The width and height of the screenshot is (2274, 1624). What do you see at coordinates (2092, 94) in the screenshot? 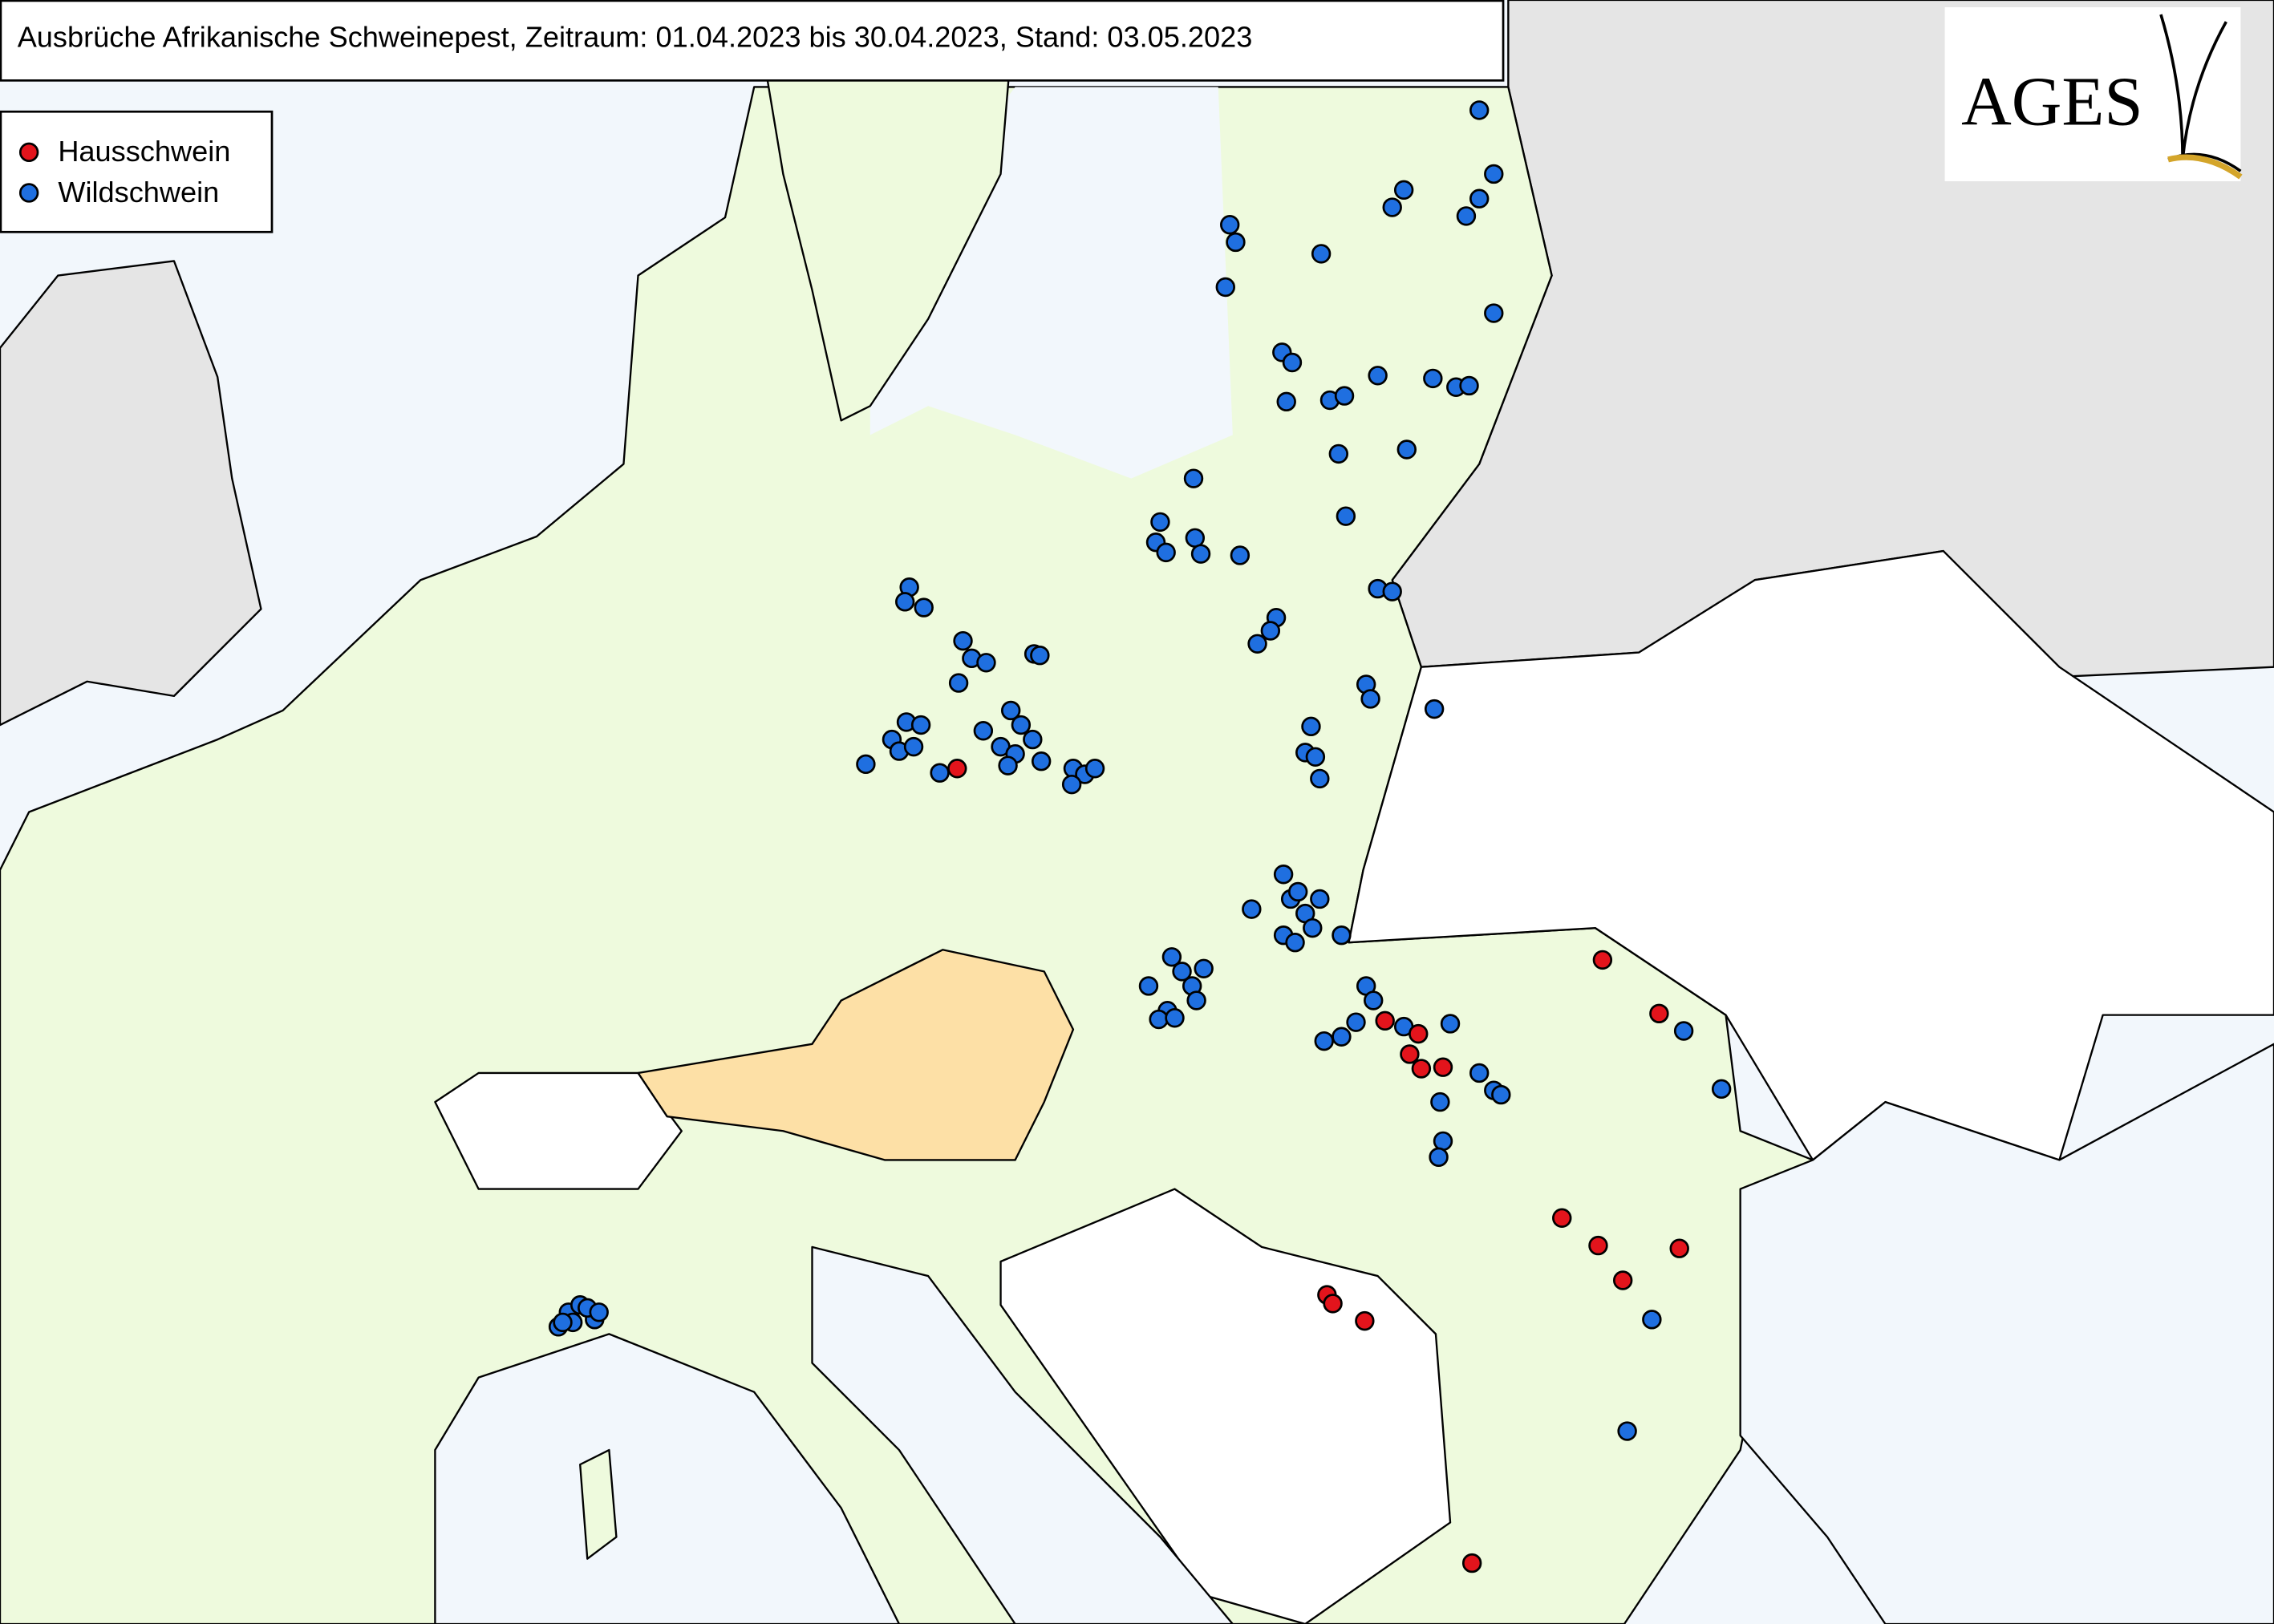
I see `logo-box` at bounding box center [2092, 94].